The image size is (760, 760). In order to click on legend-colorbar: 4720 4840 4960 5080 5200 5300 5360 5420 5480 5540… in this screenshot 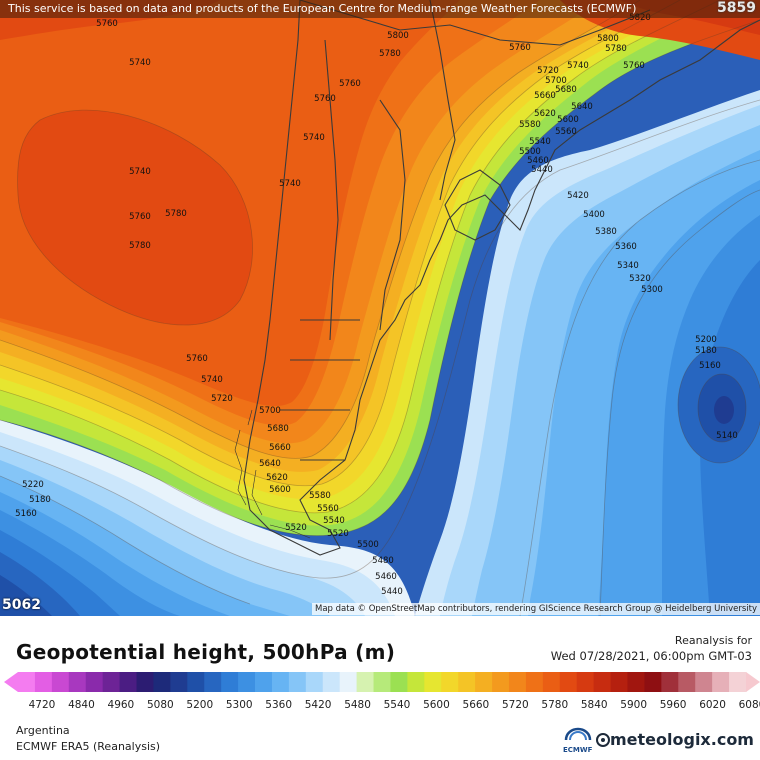, I will do `click(382, 691)`.